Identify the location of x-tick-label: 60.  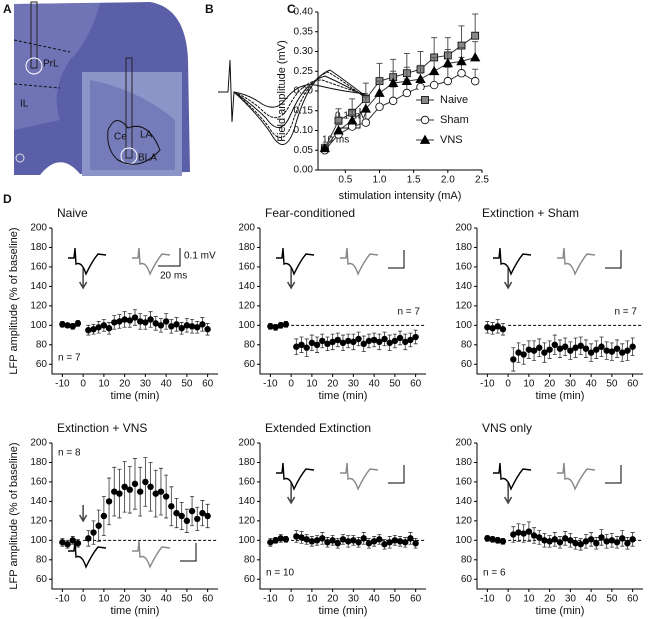
(208, 384).